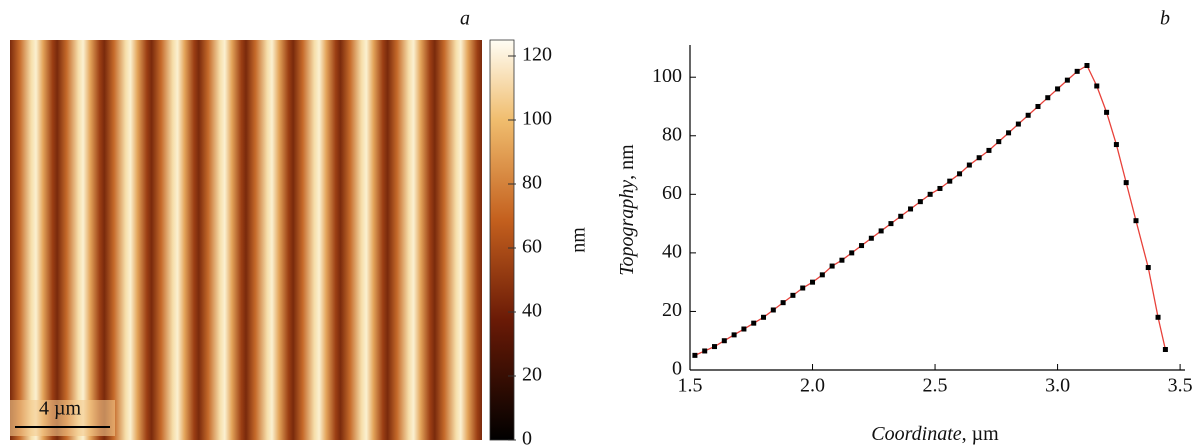 This screenshot has width=1197, height=448. What do you see at coordinates (667, 76) in the screenshot?
I see `y-tick-label: 100` at bounding box center [667, 76].